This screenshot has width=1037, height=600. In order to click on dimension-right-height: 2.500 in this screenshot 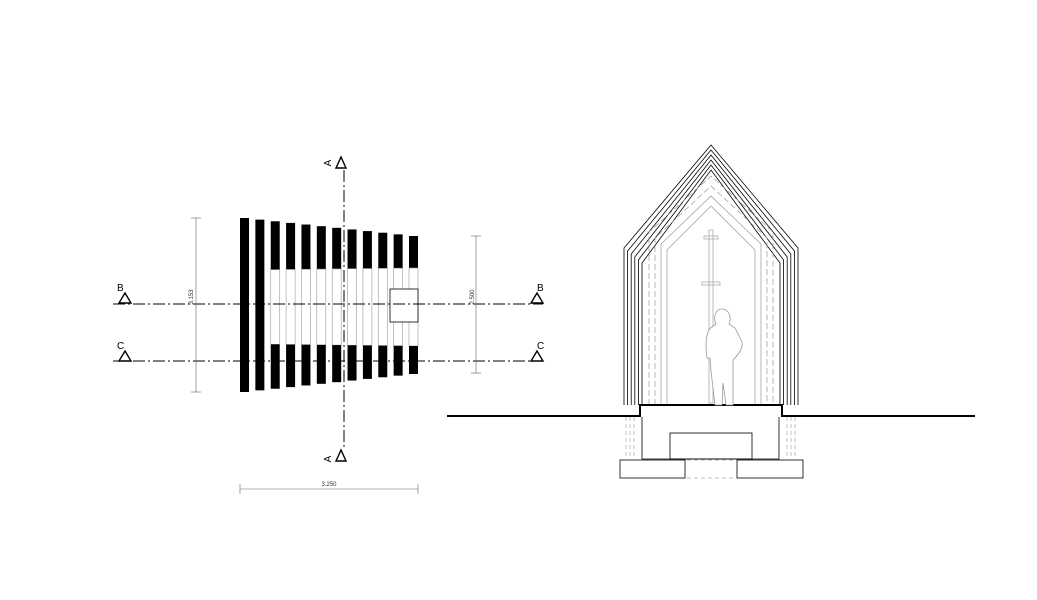, I will do `click(475, 304)`.